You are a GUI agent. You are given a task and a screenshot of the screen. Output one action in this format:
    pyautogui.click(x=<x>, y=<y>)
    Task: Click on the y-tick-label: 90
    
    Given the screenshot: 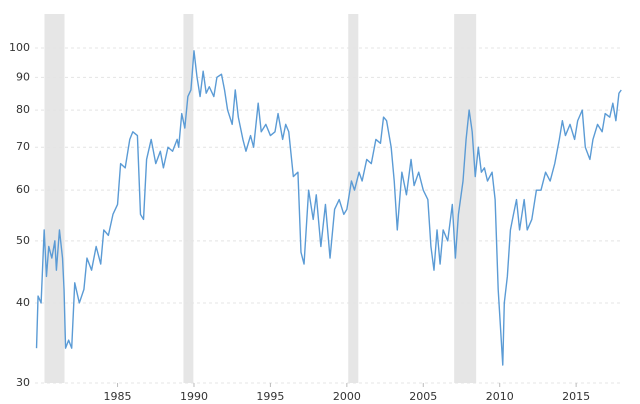 What is the action you would take?
    pyautogui.click(x=23, y=76)
    